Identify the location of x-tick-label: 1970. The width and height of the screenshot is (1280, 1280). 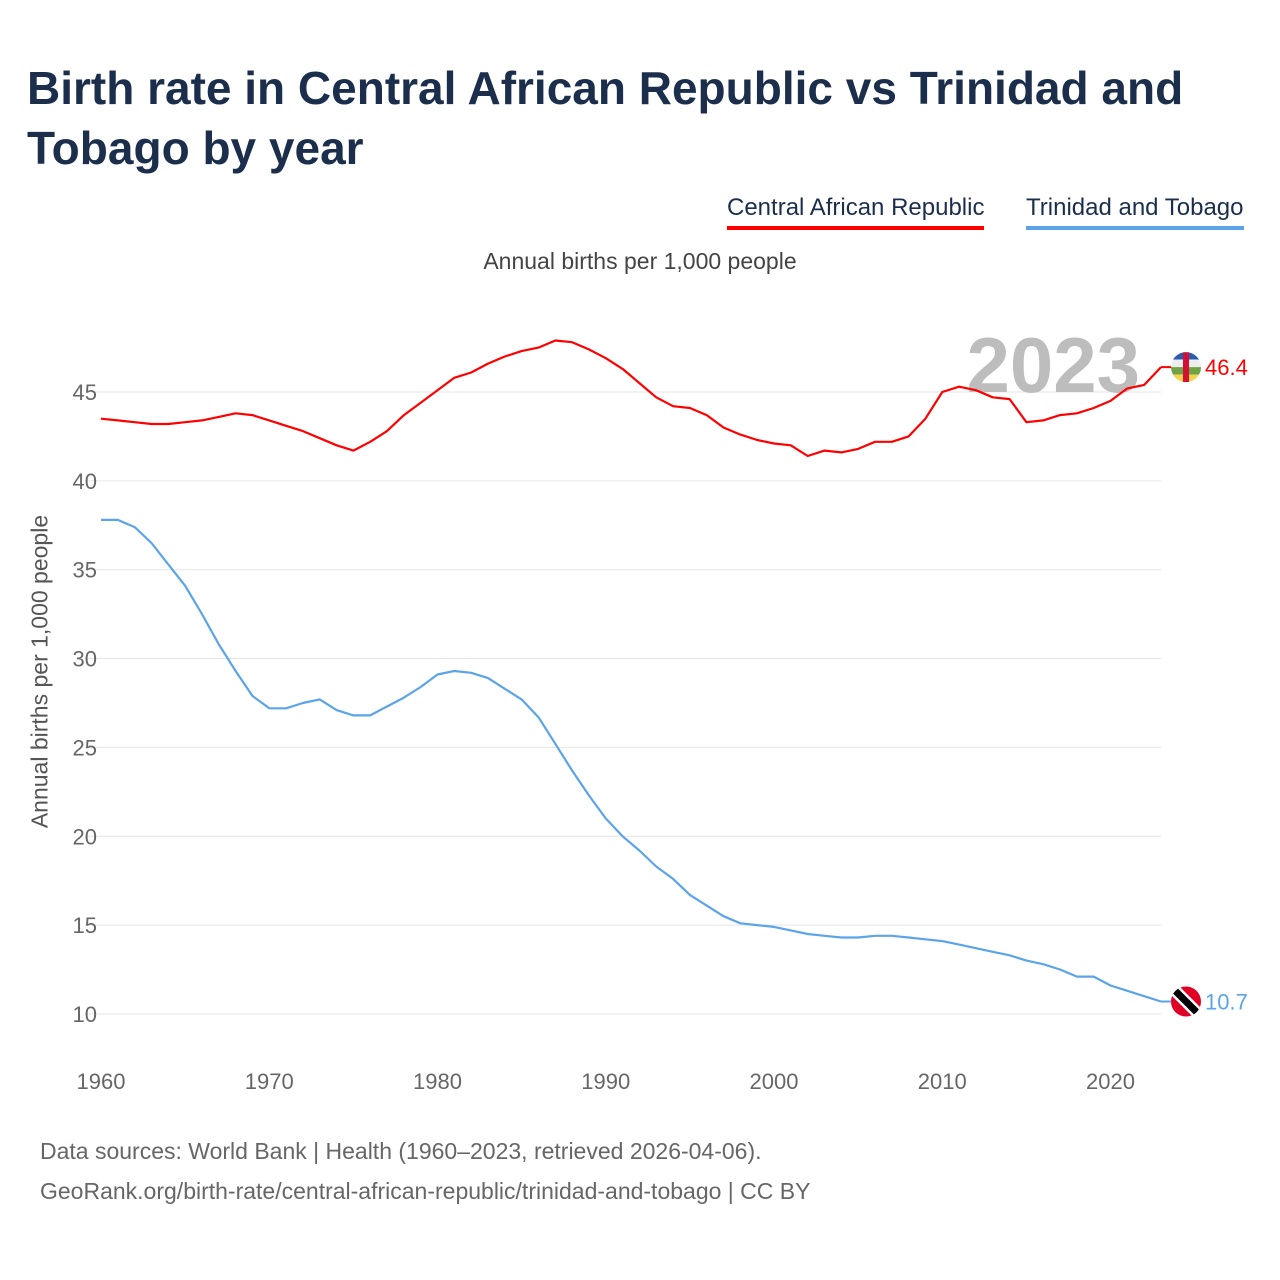
(269, 1081).